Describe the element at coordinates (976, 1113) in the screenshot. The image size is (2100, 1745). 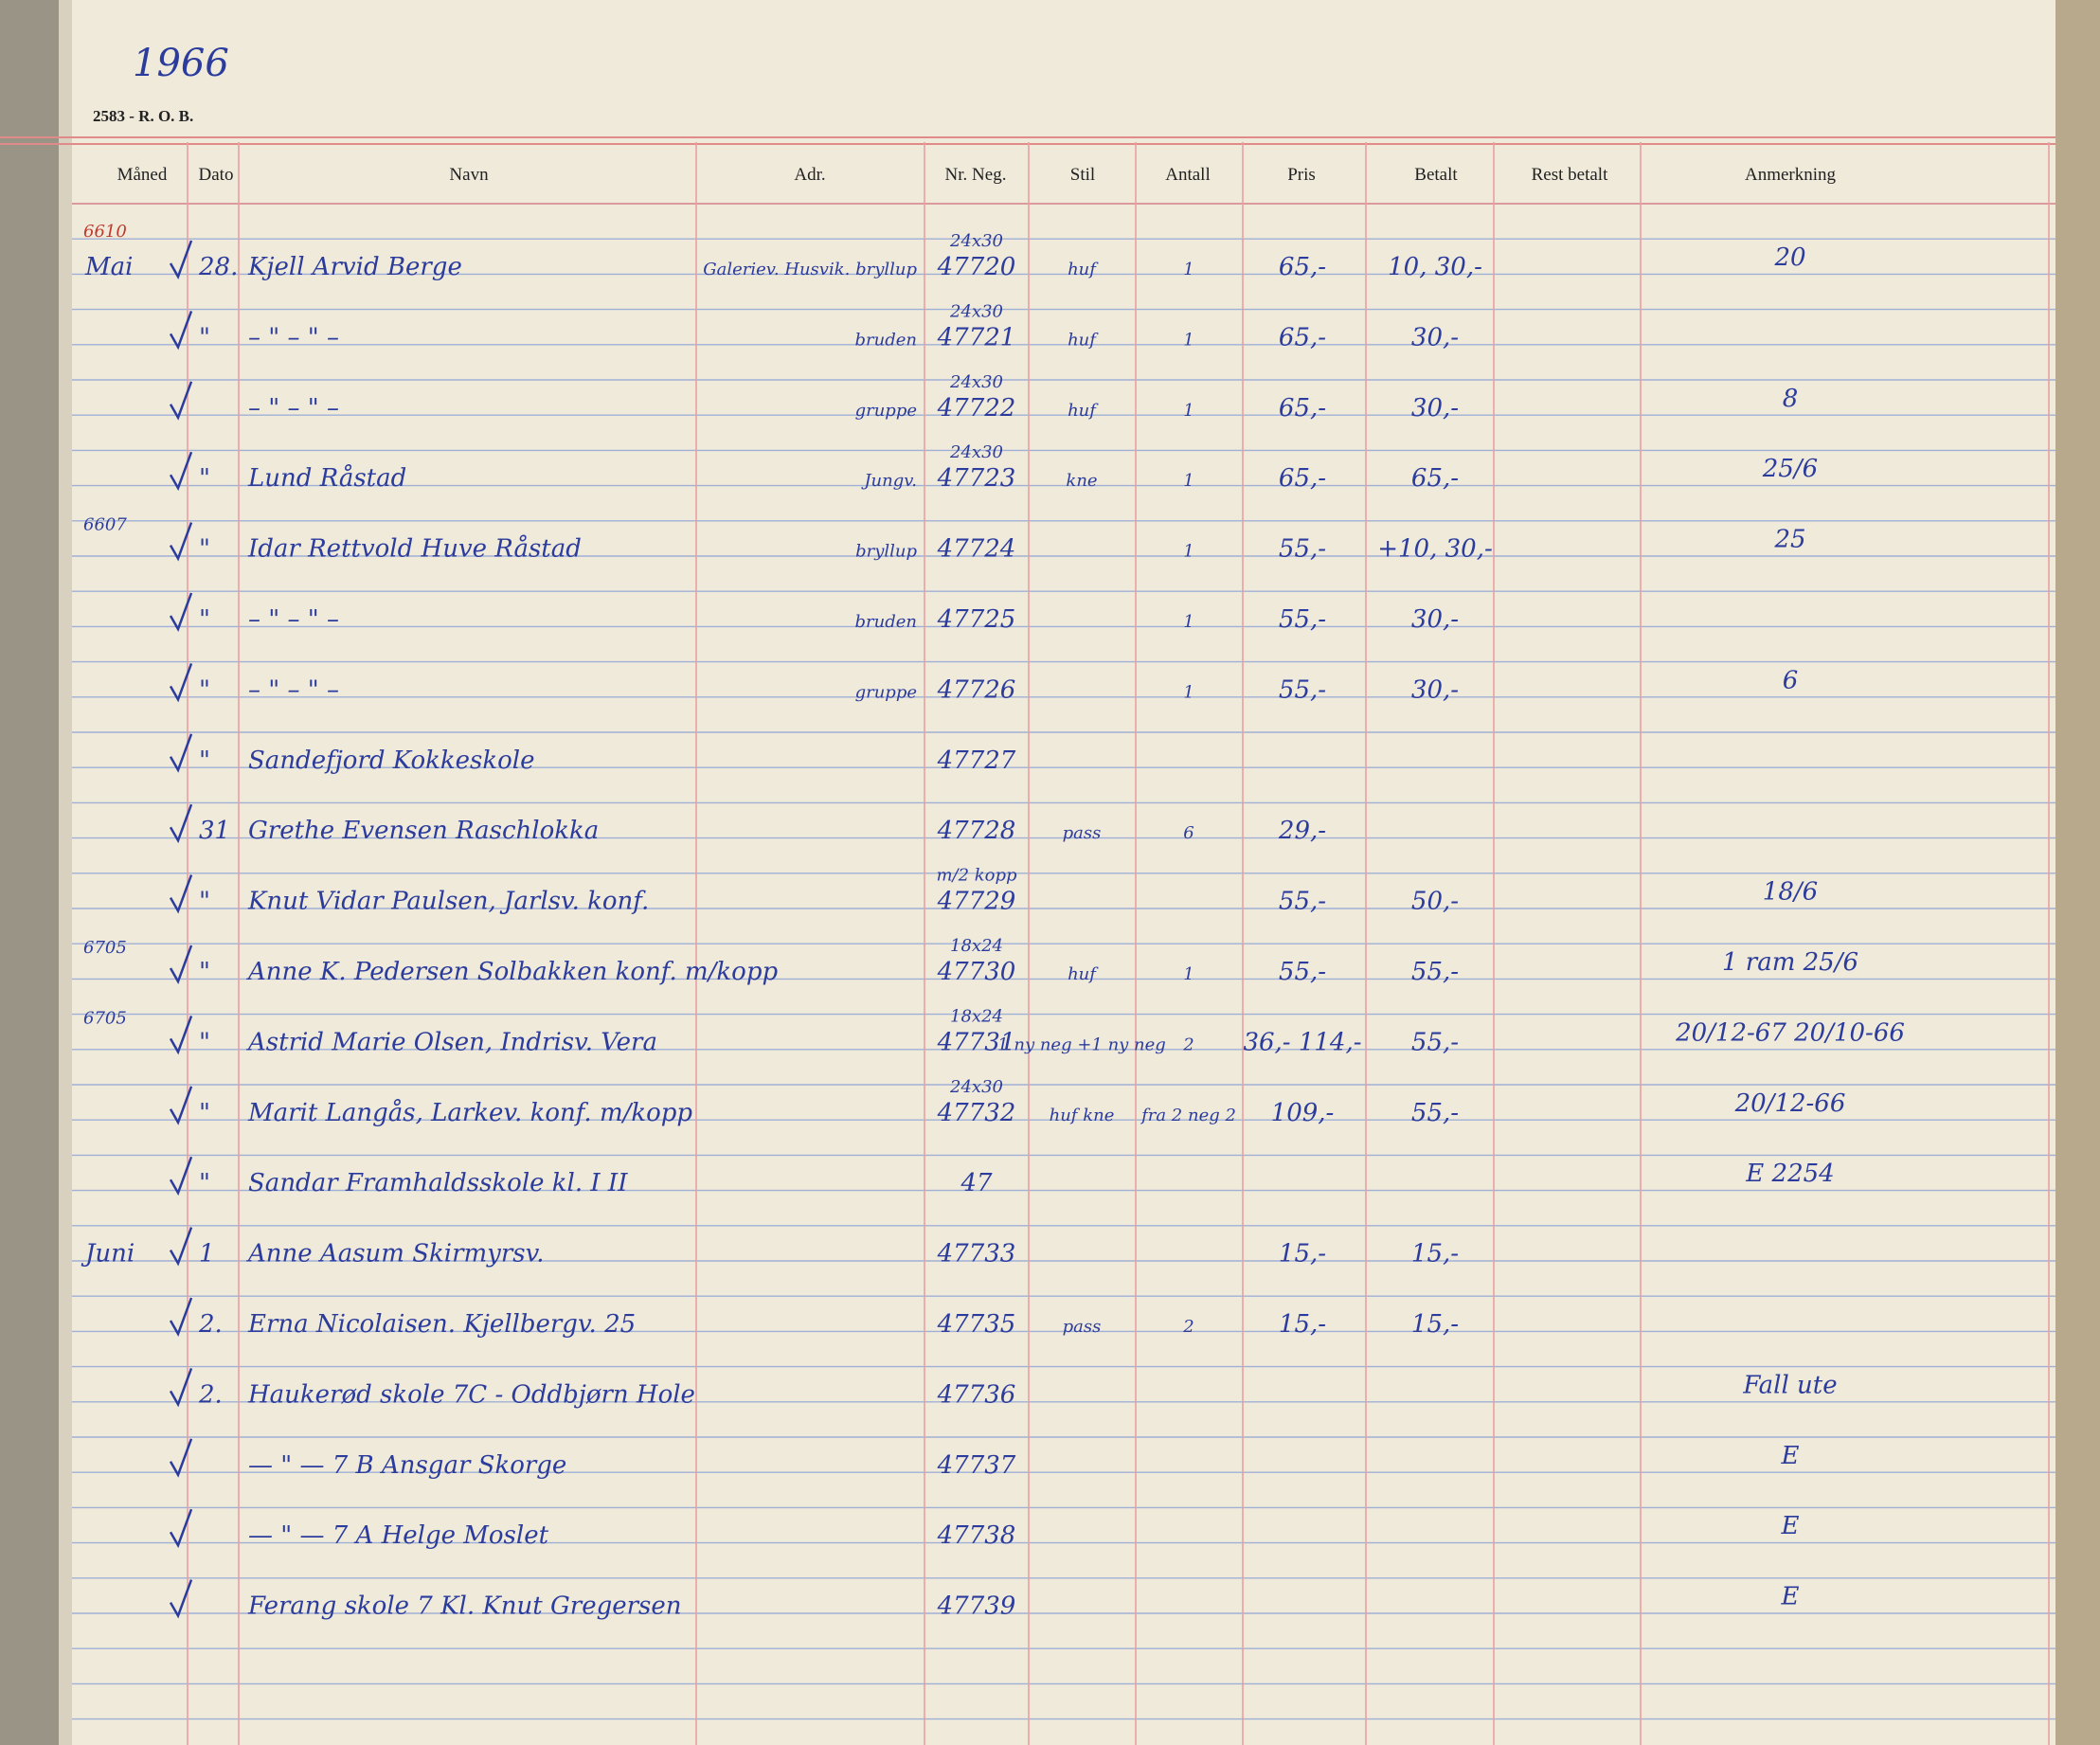
I see `entry-neg: 47732` at that location.